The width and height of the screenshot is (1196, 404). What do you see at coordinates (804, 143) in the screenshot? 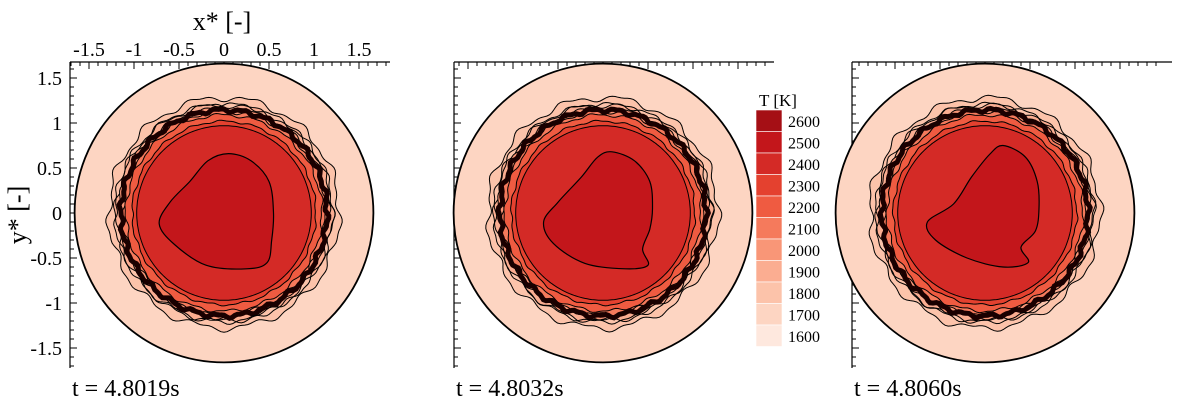
I see `legend-label: 2500` at bounding box center [804, 143].